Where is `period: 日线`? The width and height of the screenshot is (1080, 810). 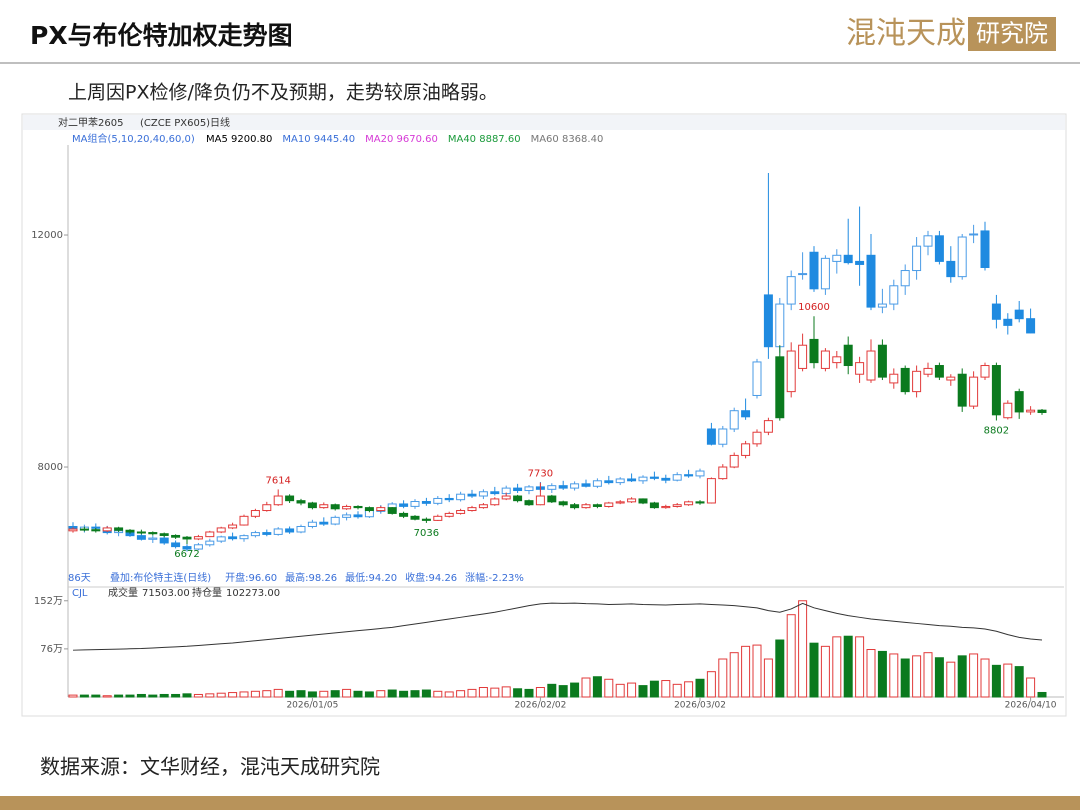 period: 日线 is located at coordinates (220, 122).